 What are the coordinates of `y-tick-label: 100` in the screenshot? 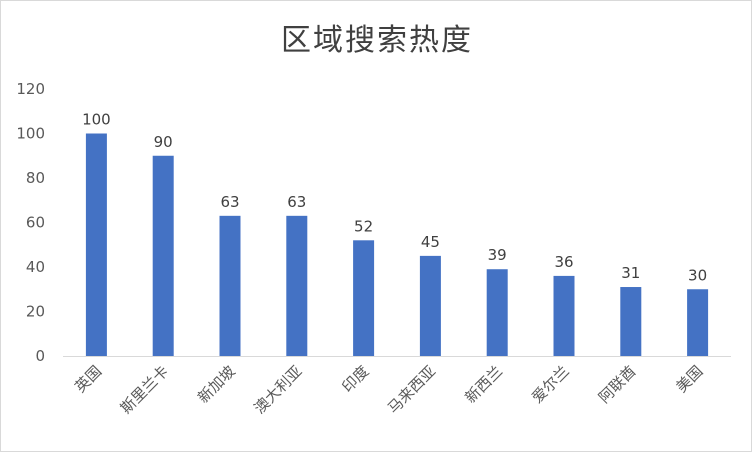 It's located at (30, 134).